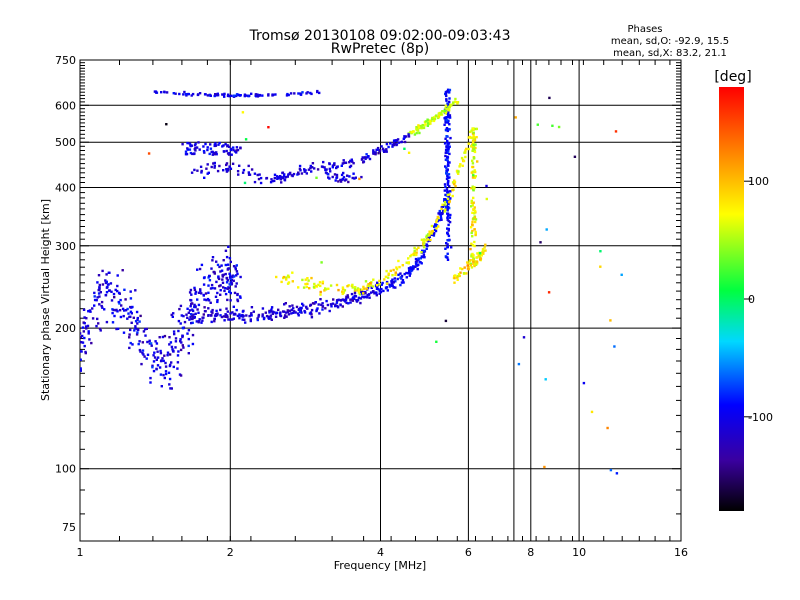 This screenshot has width=800, height=600. What do you see at coordinates (65, 142) in the screenshot?
I see `y-tick-label: 500` at bounding box center [65, 142].